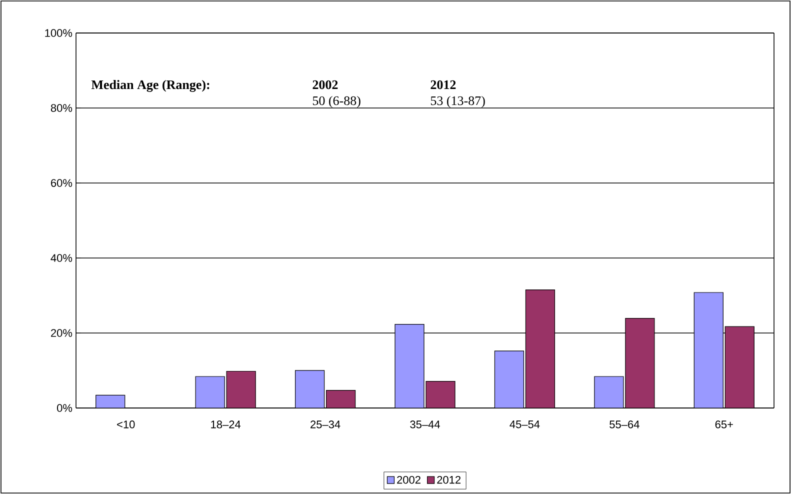  I want to click on y-tick-label: 40%, so click(61, 258).